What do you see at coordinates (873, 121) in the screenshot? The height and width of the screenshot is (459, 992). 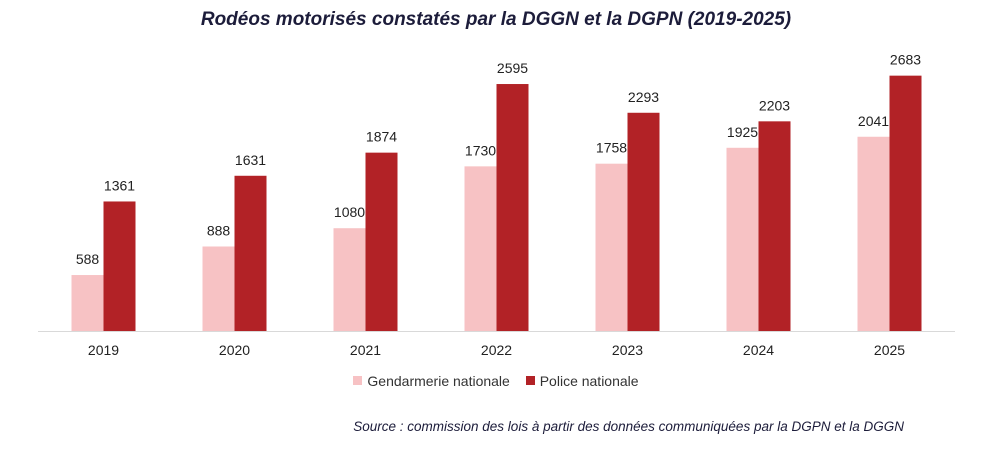 I see `data-label-gendarmerie-2025: 2041` at bounding box center [873, 121].